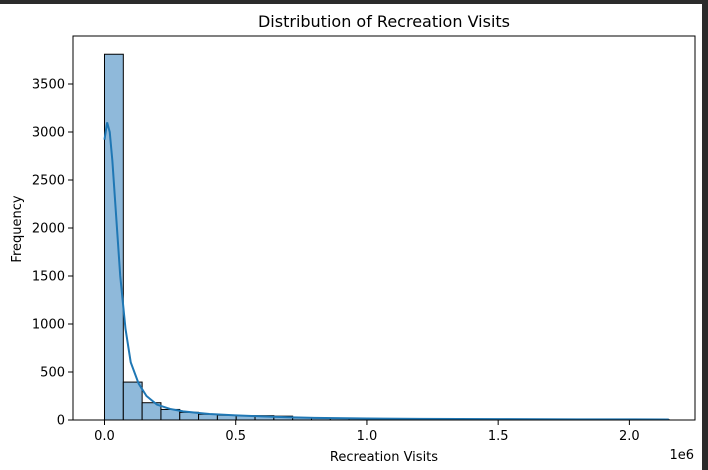 The height and width of the screenshot is (470, 708). What do you see at coordinates (17, 228) in the screenshot?
I see `y-axis-label: Frequency` at bounding box center [17, 228].